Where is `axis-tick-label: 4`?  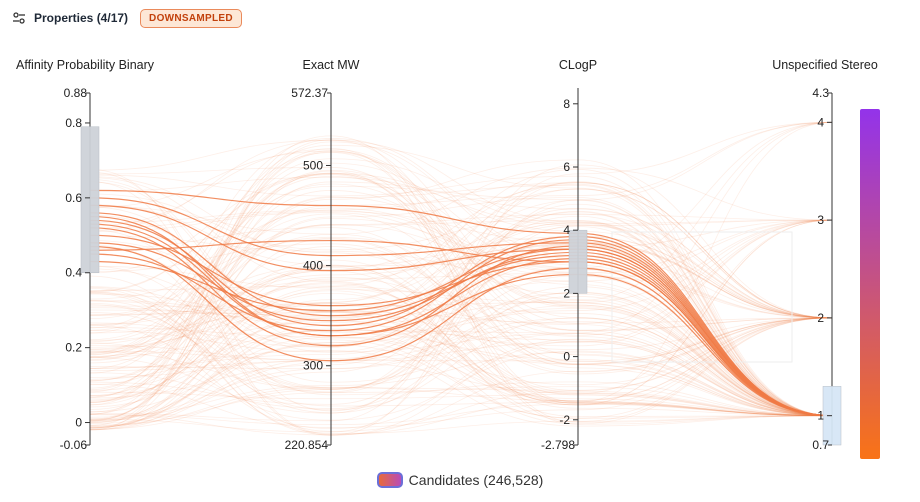 axis-tick-label: 4 is located at coordinates (566, 230).